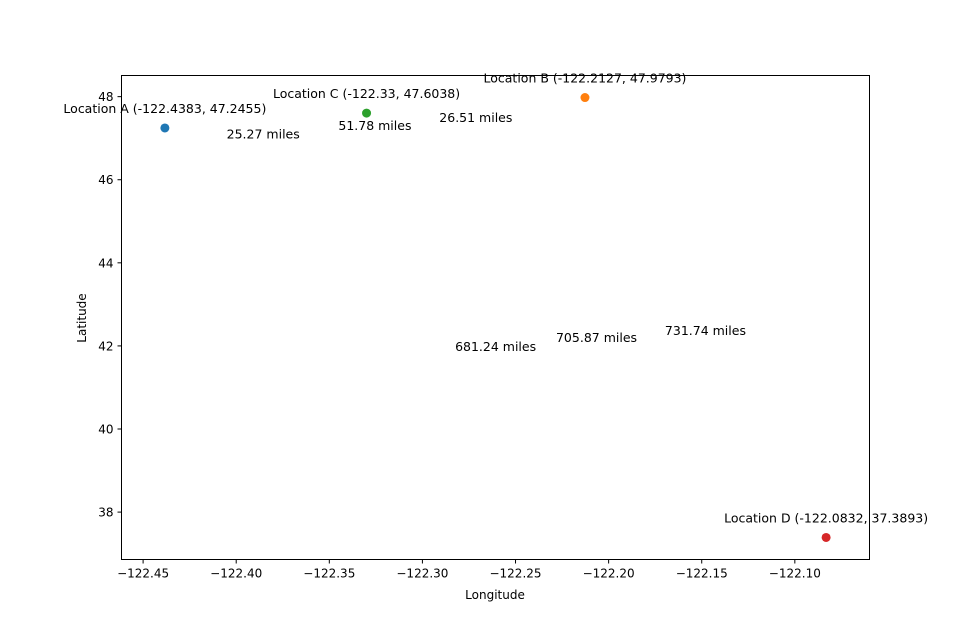  I want to click on y-axis-label: Latitude, so click(82, 317).